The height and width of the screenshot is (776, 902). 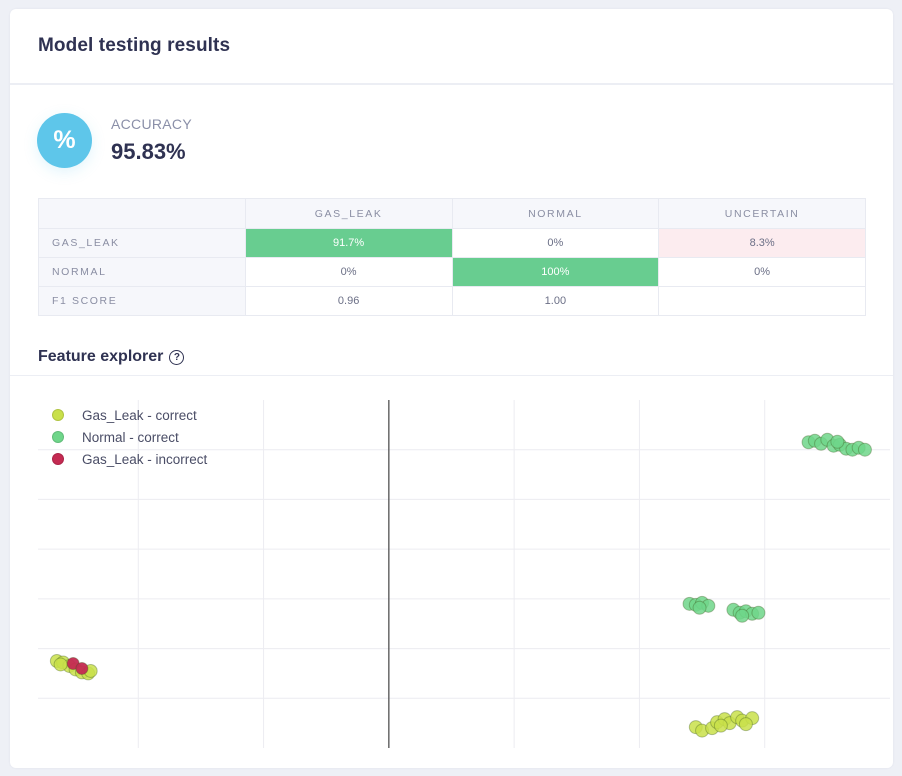 I want to click on page-title: Model testing results, so click(x=134, y=45).